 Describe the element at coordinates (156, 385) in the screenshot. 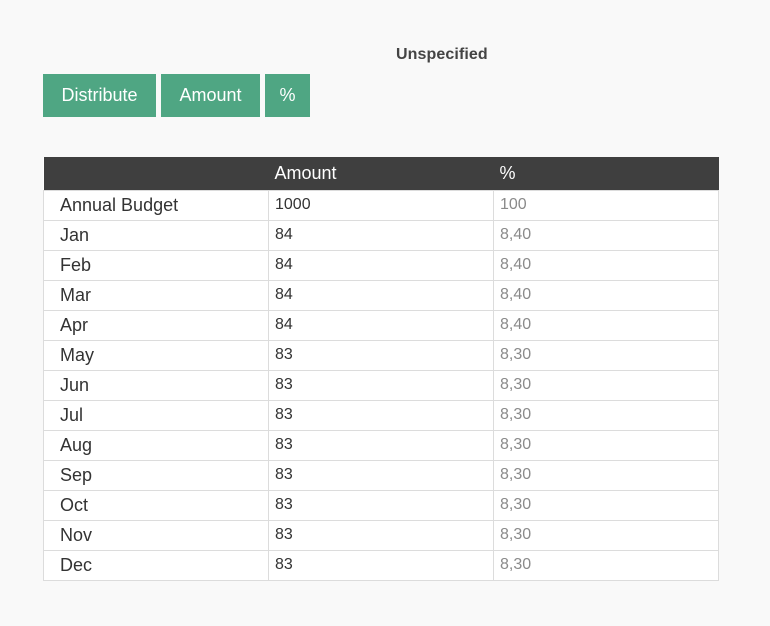

I see `row-label: Jun` at that location.